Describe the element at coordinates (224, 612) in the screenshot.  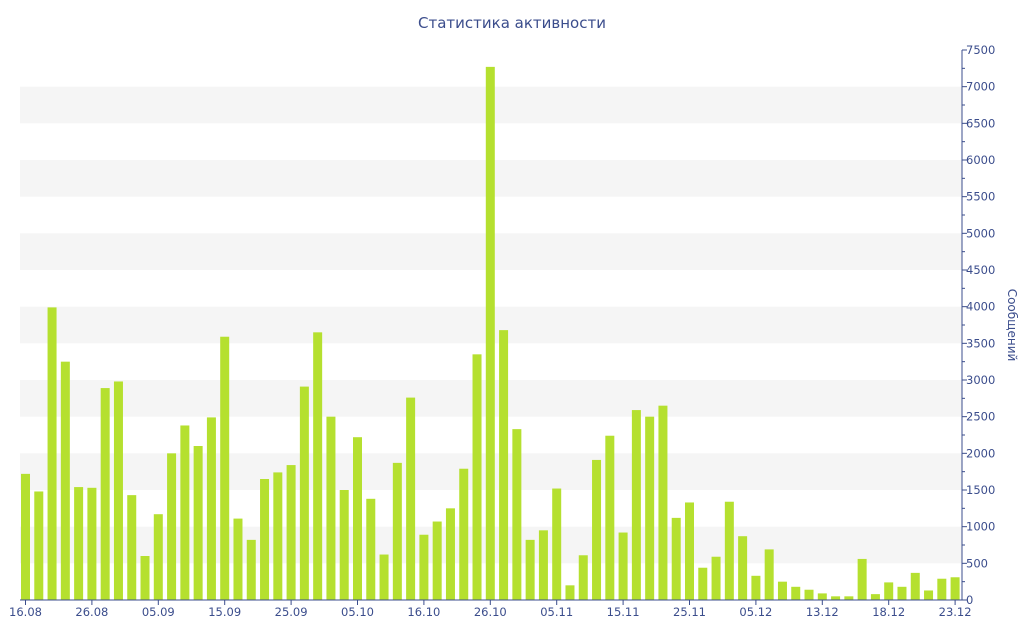
I see `x-tick-label: 15.09` at that location.